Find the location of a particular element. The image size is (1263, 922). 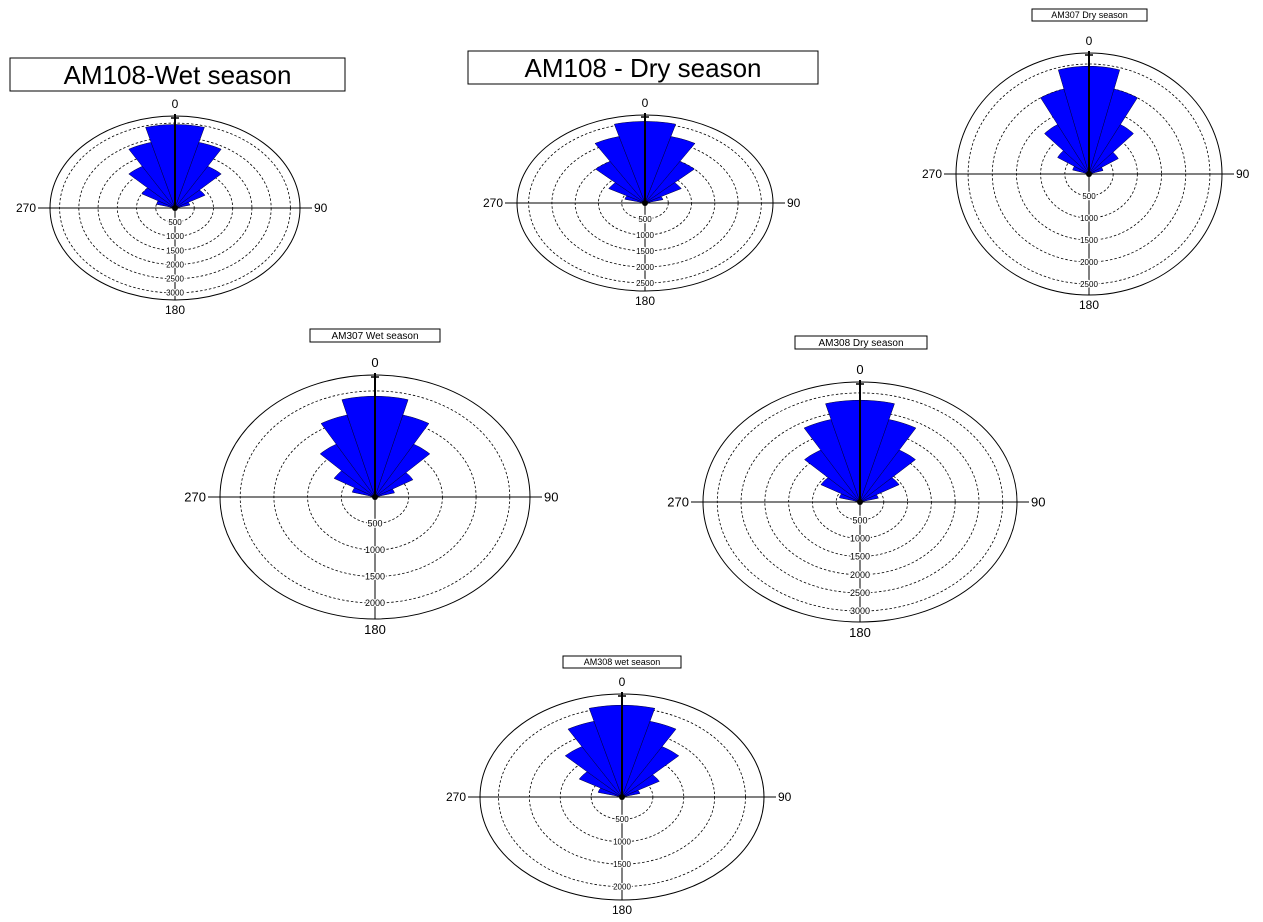

chart-title: AM108 - Dry season is located at coordinates (643, 68).